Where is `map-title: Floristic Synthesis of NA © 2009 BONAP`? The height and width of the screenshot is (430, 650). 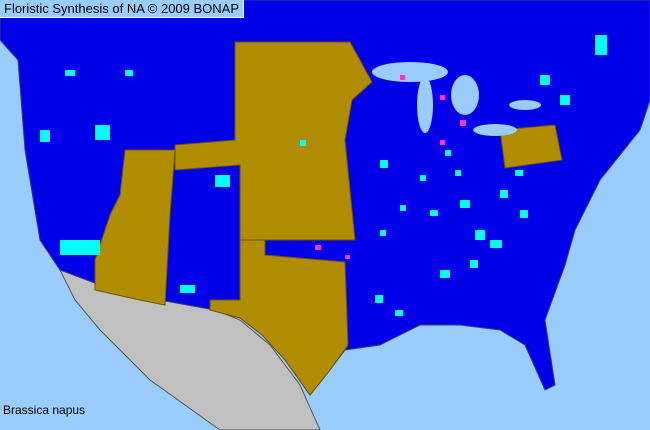
map-title: Floristic Synthesis of NA © 2009 BONAP is located at coordinates (122, 9).